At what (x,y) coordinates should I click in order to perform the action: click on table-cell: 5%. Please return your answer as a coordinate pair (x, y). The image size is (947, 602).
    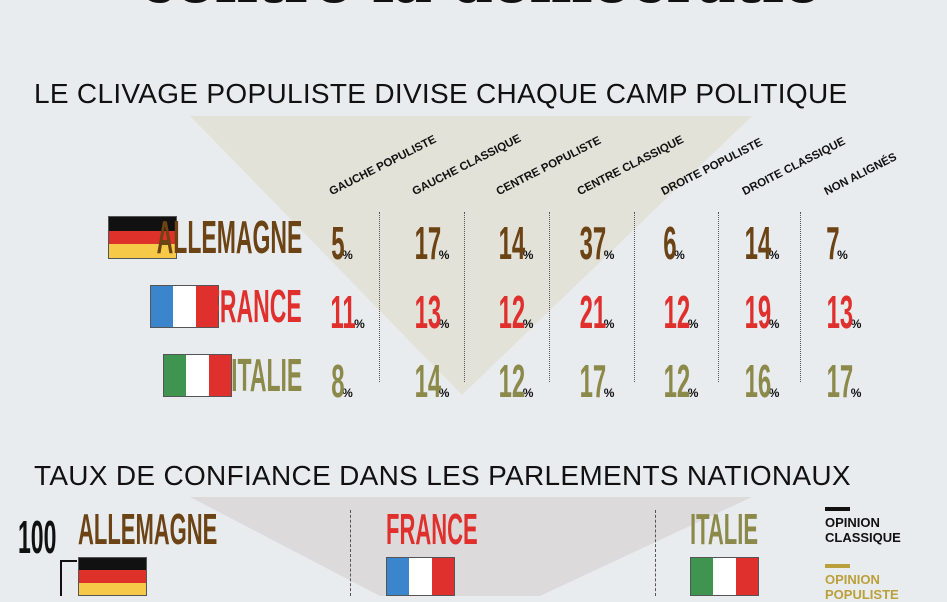
    Looking at the image, I should click on (342, 249).